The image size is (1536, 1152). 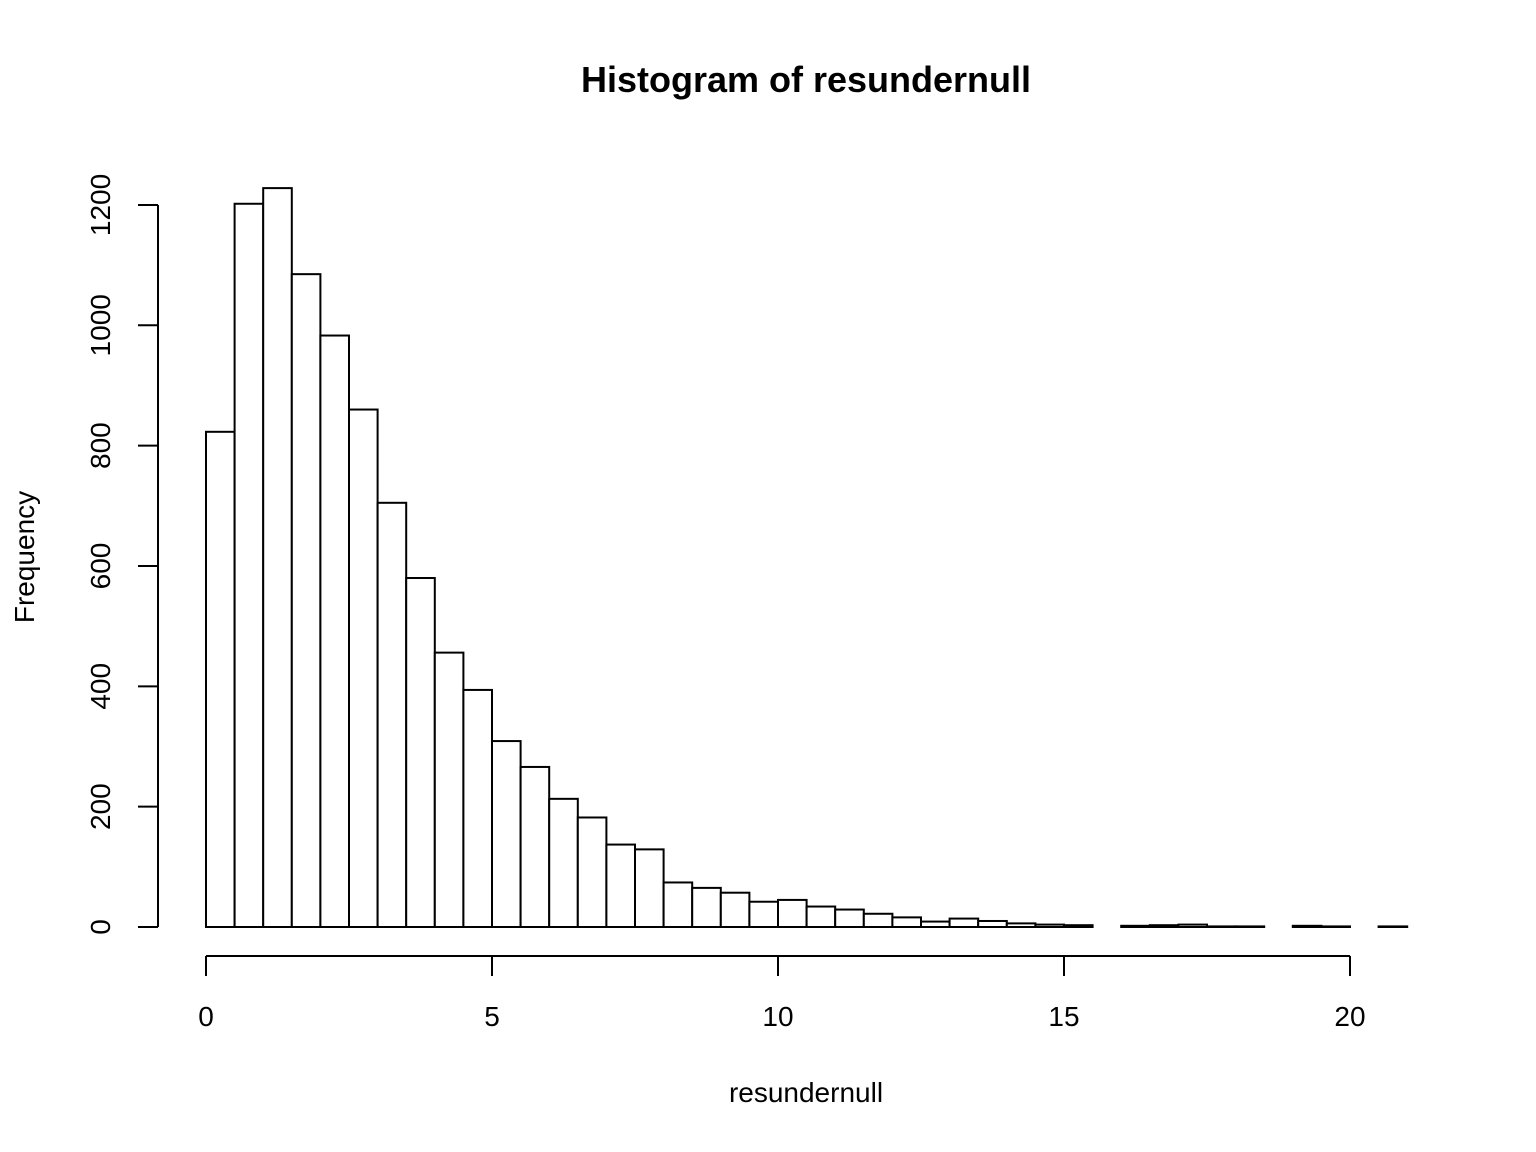 I want to click on x-tick-label: 0, so click(x=206, y=1016).